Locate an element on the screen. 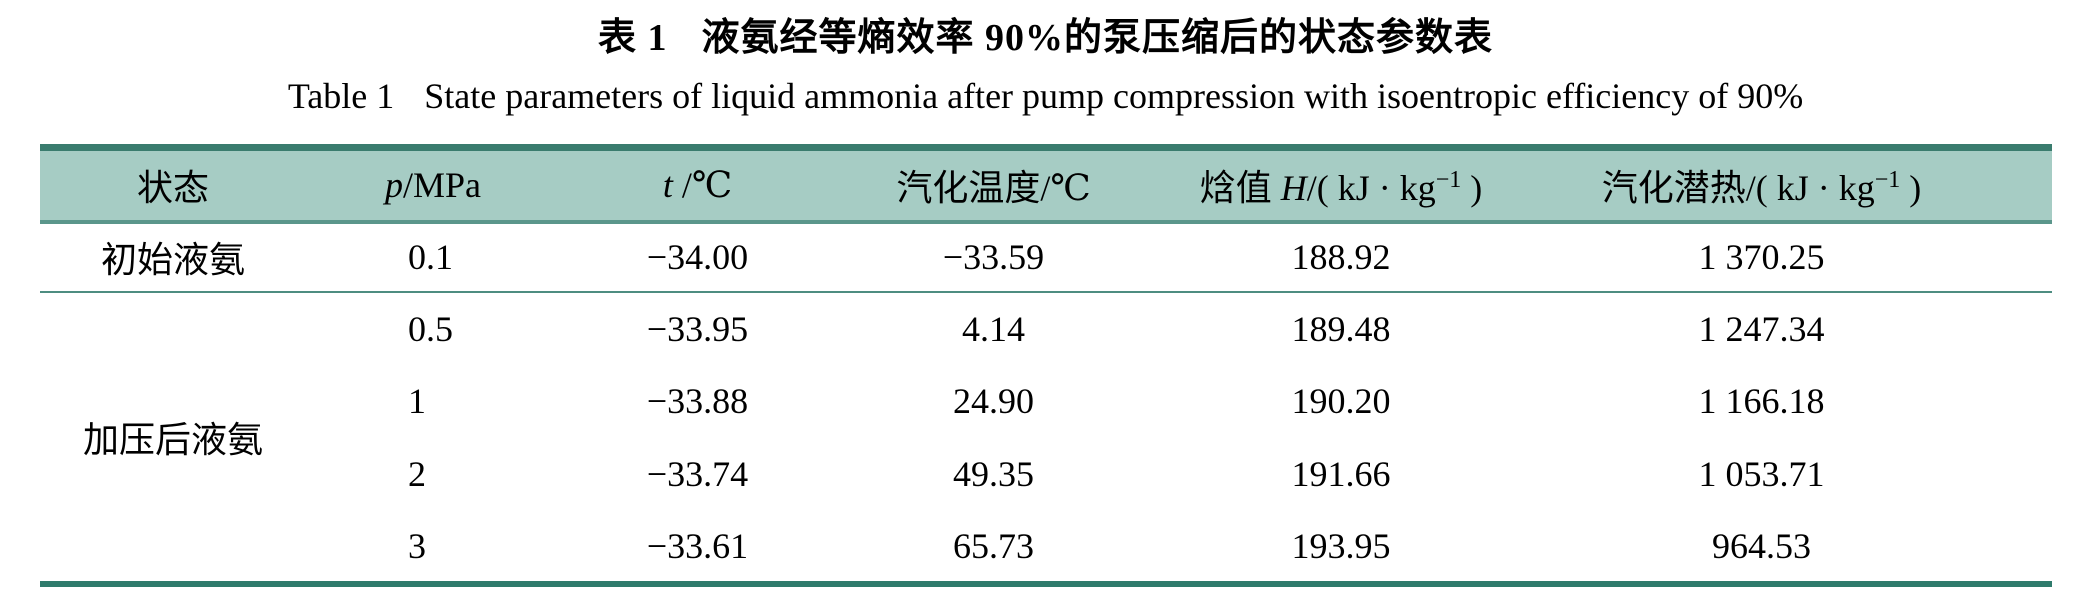 This screenshot has height=598, width=2091. vaporization-temperature-cell: 49.35 is located at coordinates (993, 474).